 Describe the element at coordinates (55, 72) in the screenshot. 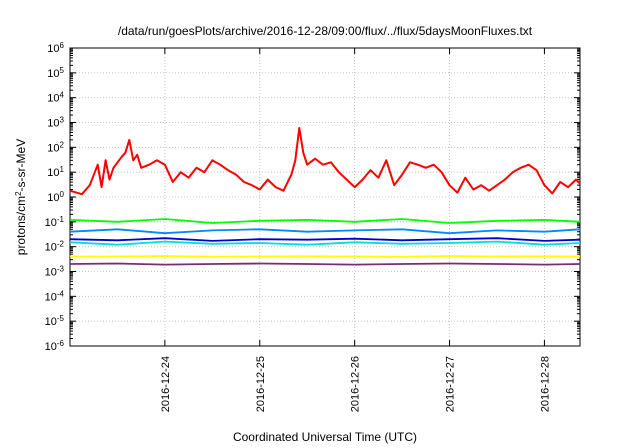

I see `y-tick-label: 10⁵` at that location.